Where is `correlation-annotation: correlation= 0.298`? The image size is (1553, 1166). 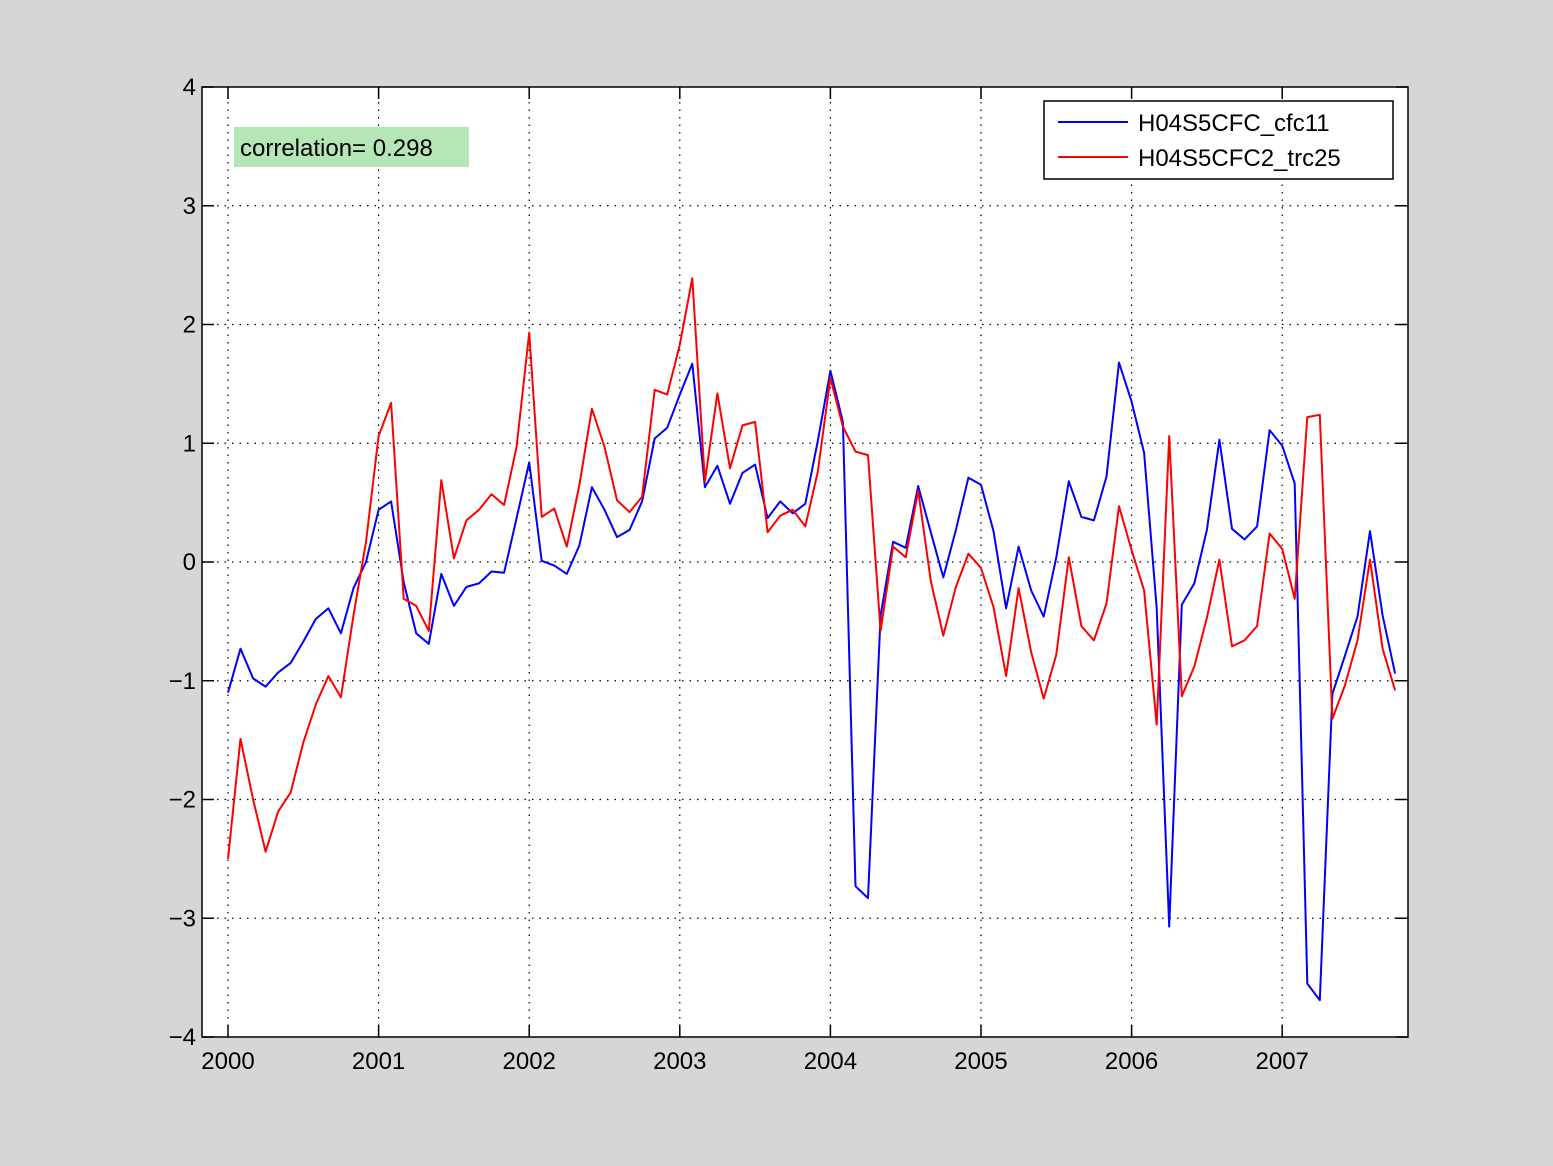 correlation-annotation: correlation= 0.298 is located at coordinates (351, 147).